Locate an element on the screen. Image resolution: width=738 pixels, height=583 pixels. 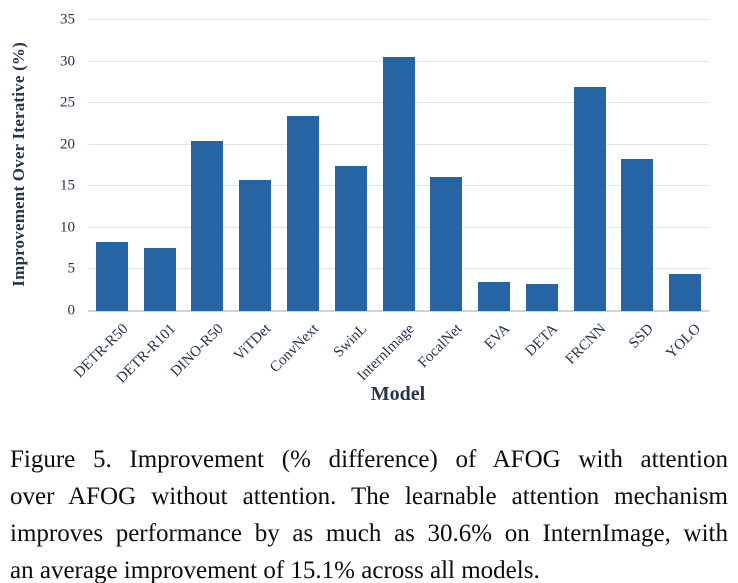
bar-SSD is located at coordinates (637, 234).